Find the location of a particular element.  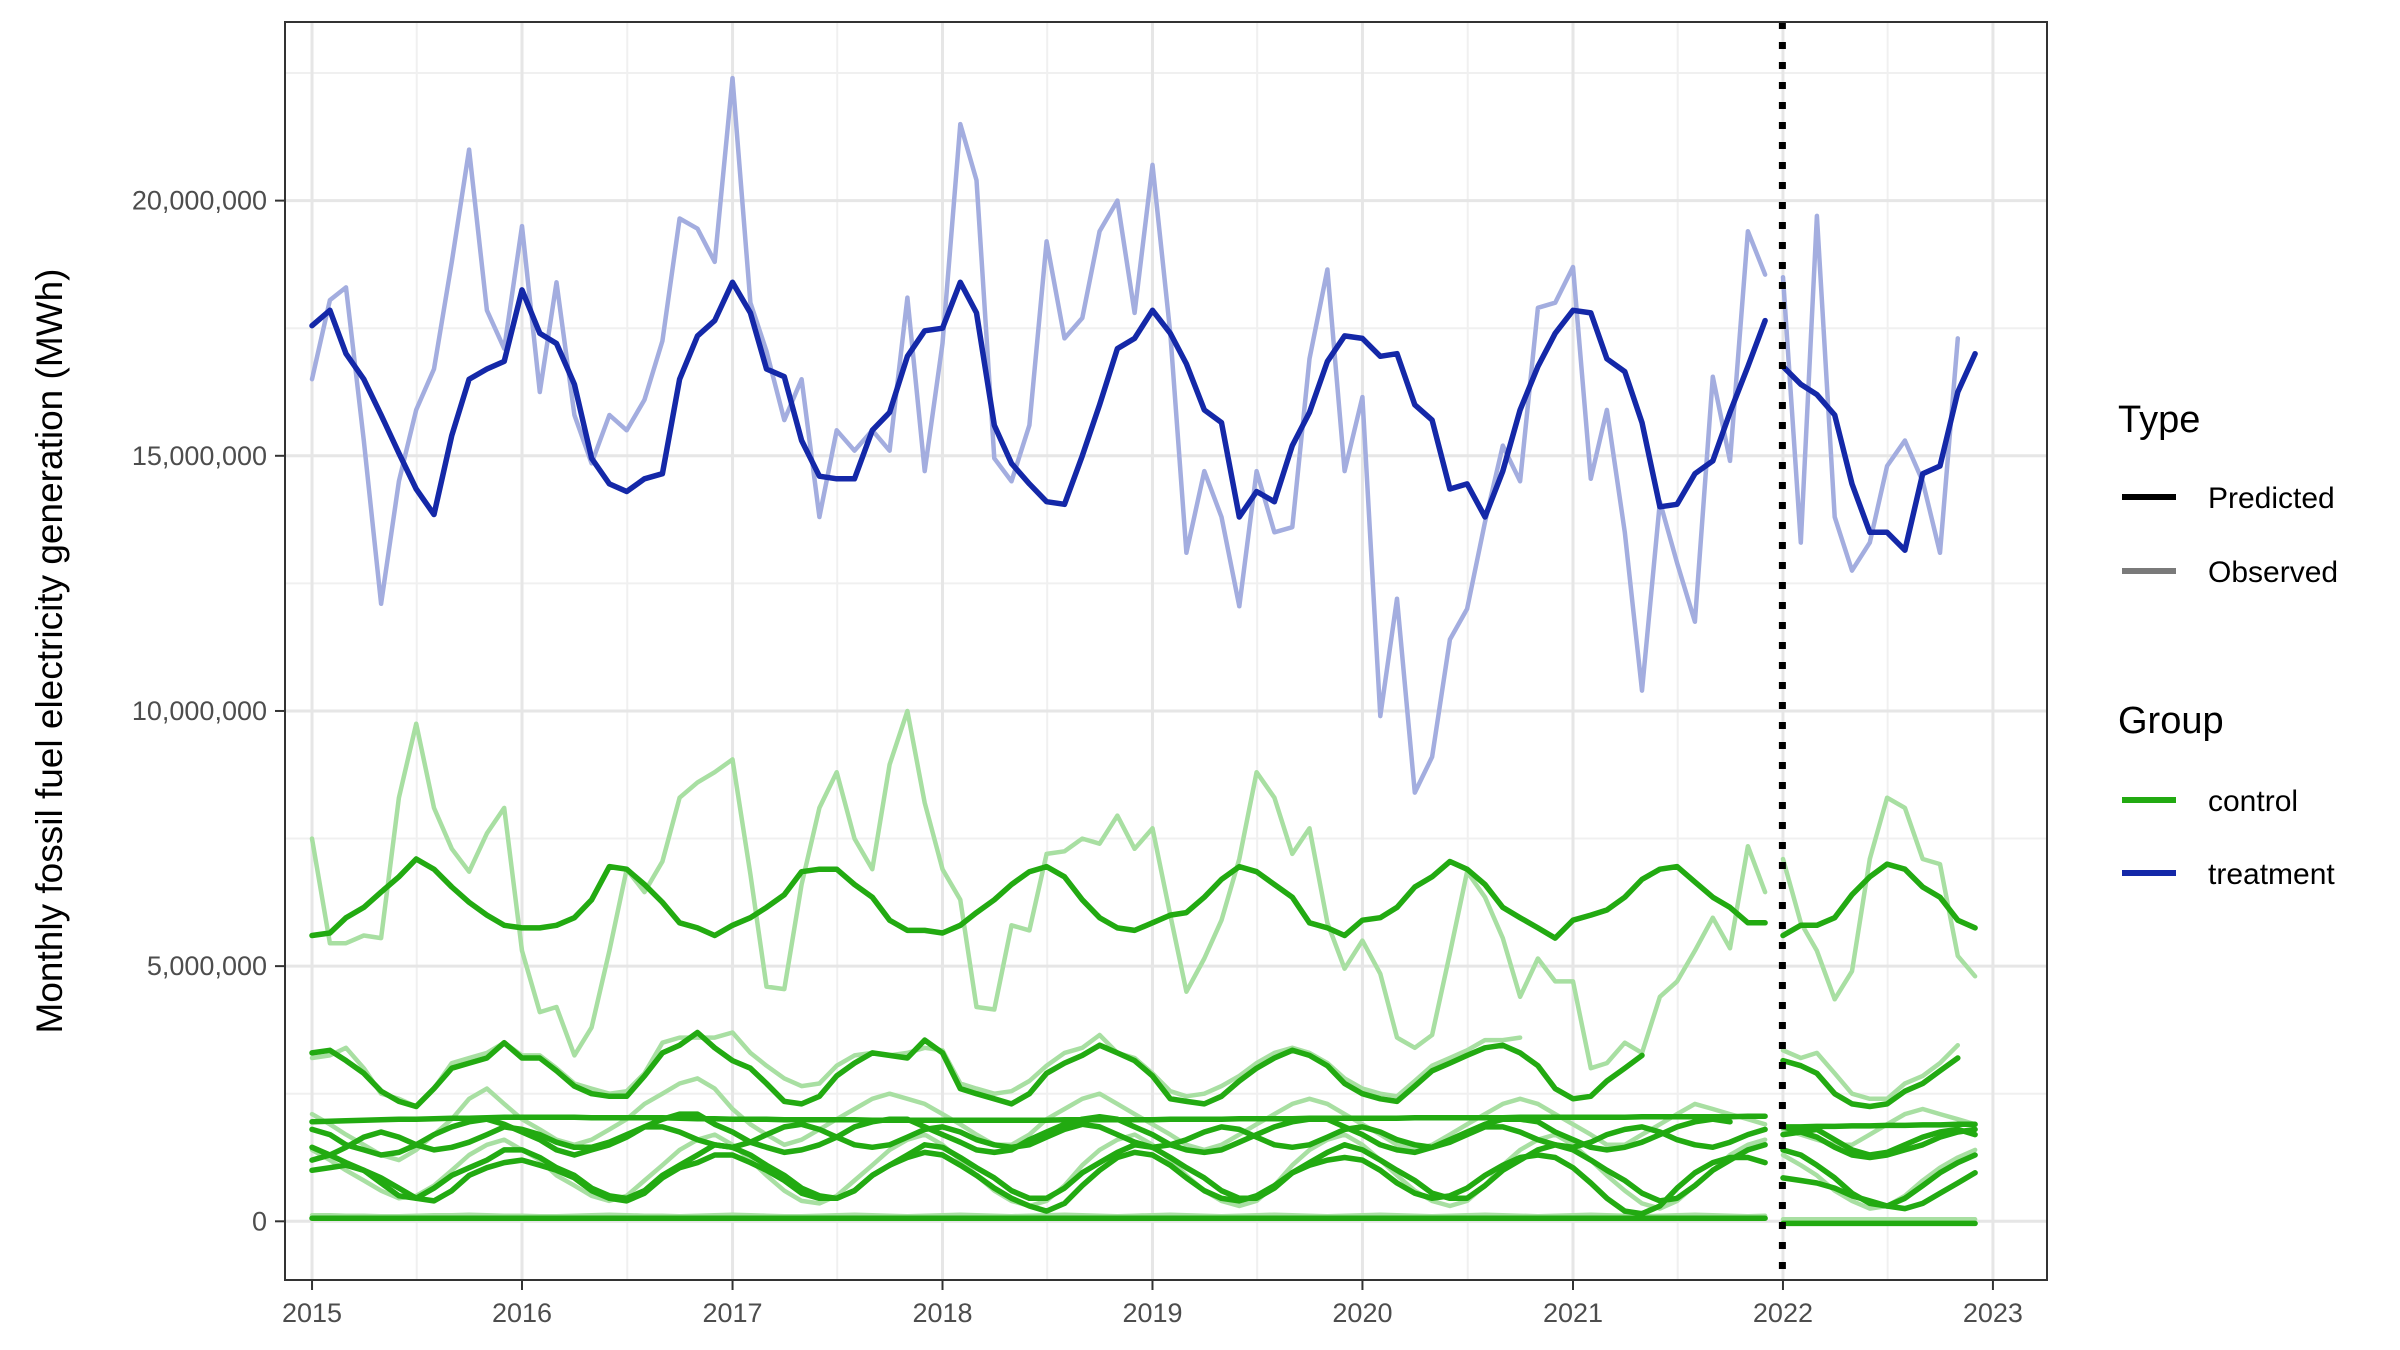

x-tick-label: 2015 is located at coordinates (312, 1313).